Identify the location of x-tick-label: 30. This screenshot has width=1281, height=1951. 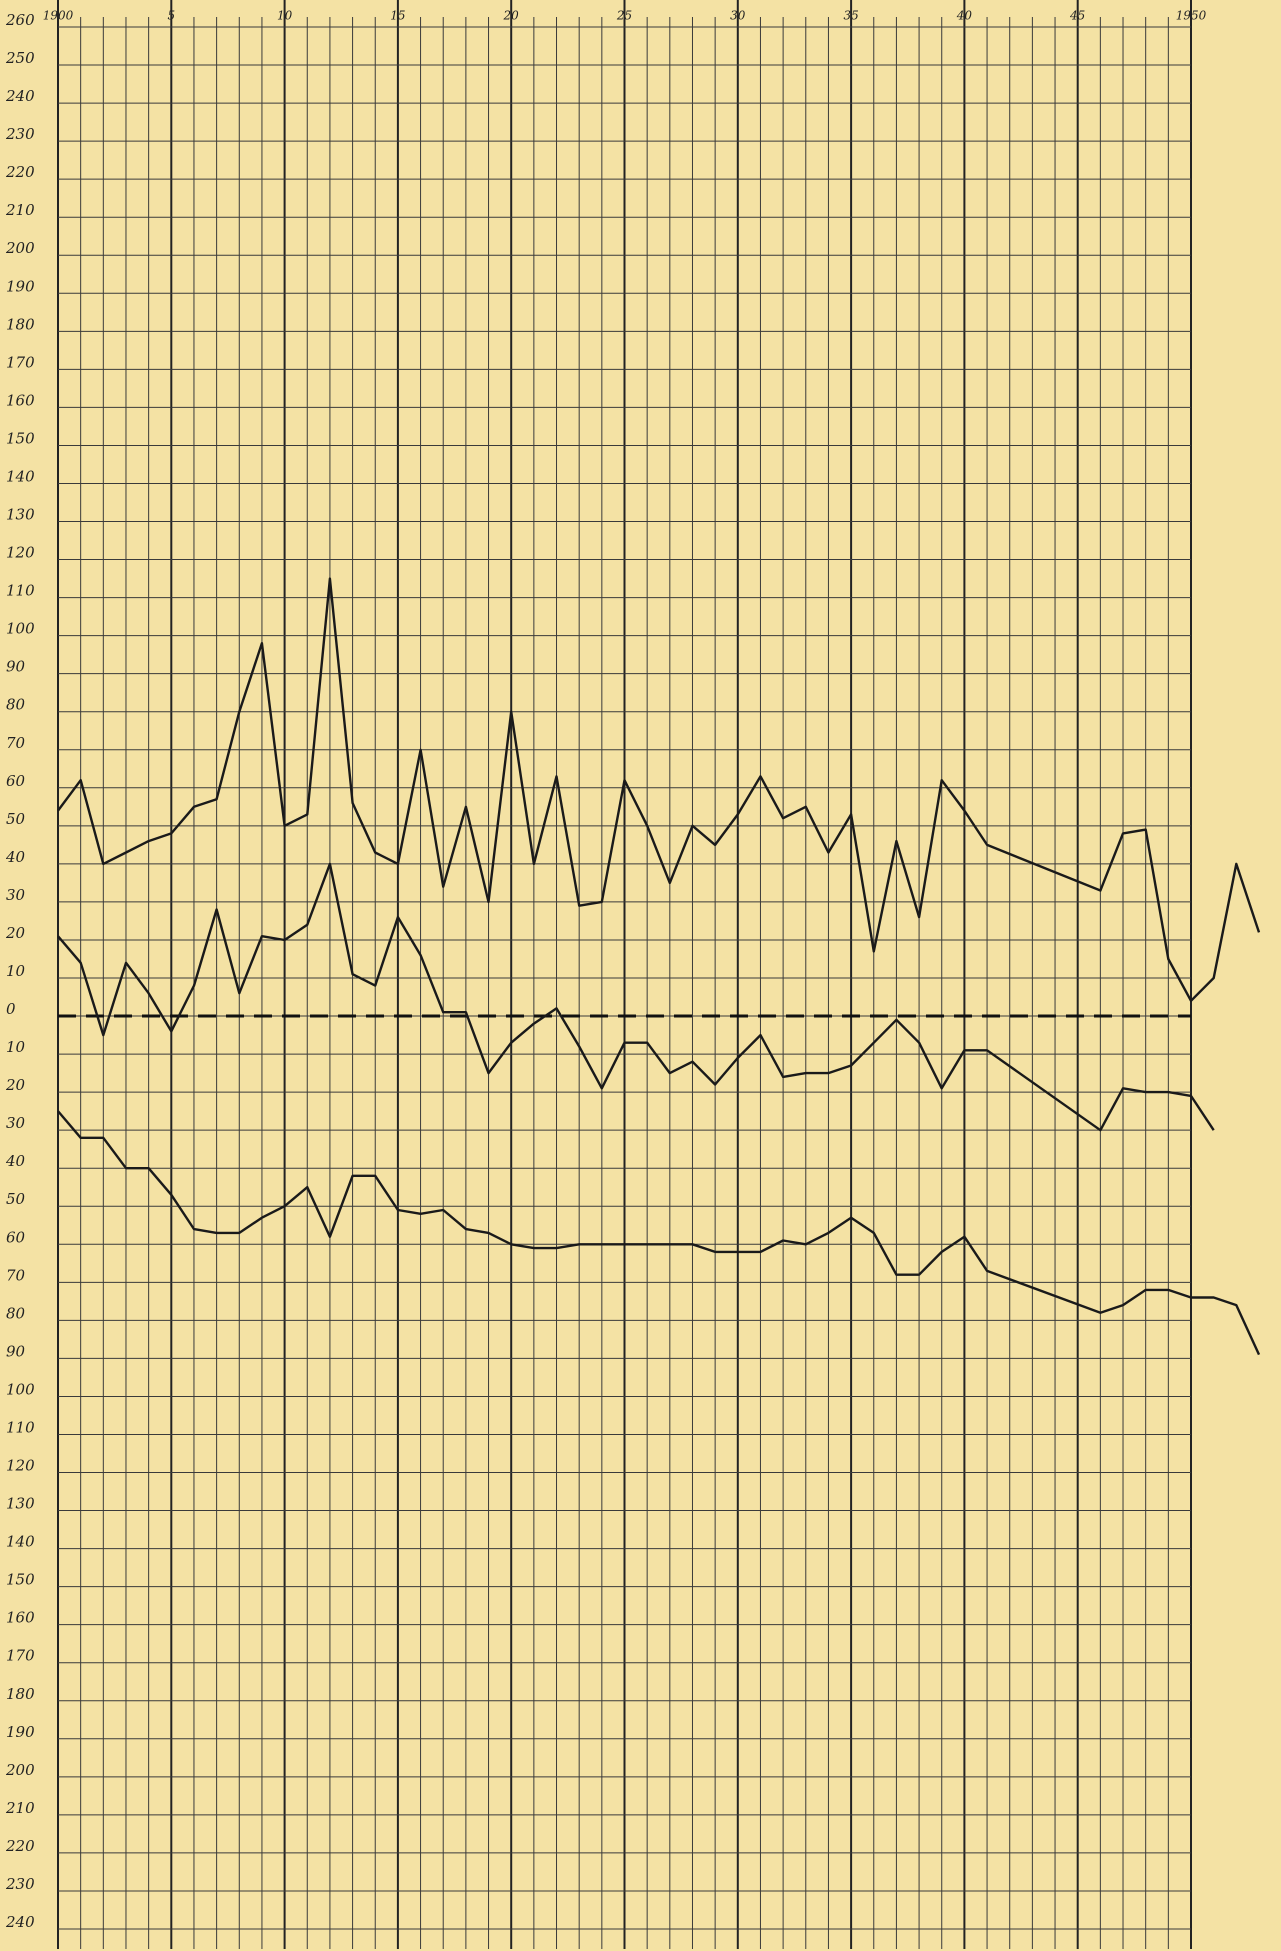
(738, 16).